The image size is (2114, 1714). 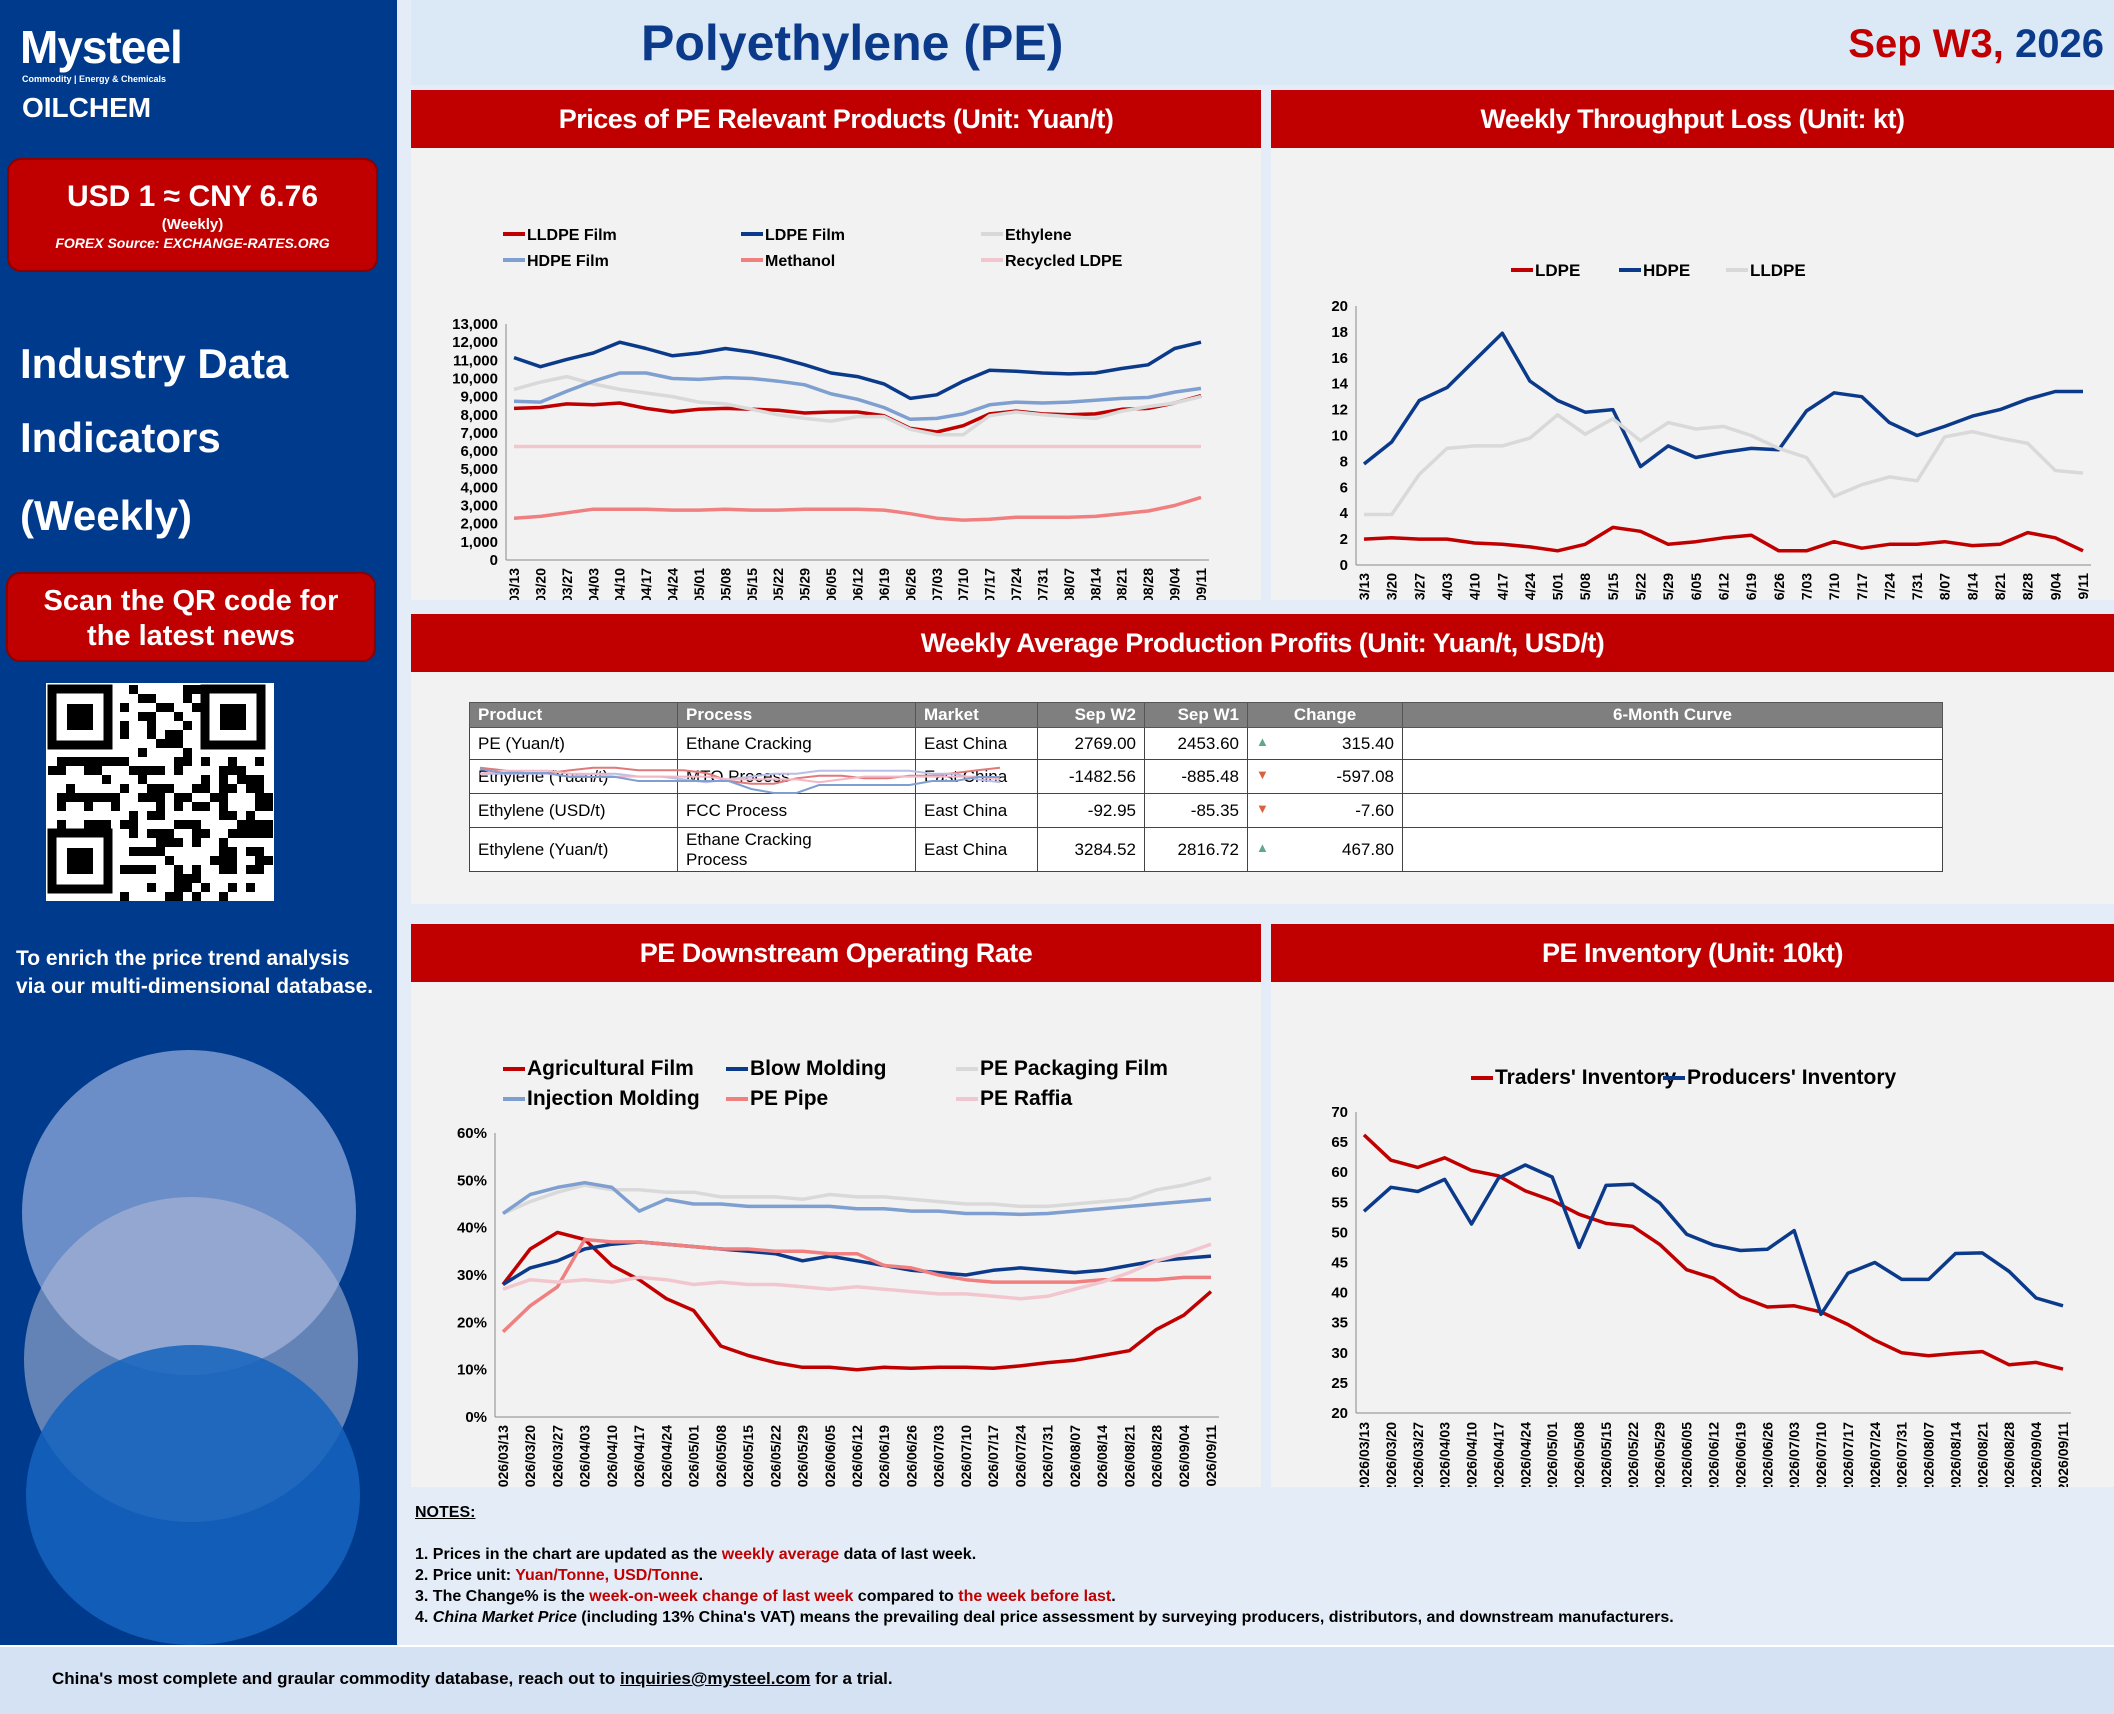 What do you see at coordinates (94, 79) in the screenshot?
I see `mysteel-logo-subtitle: Commodity | Energy & Chemicals` at bounding box center [94, 79].